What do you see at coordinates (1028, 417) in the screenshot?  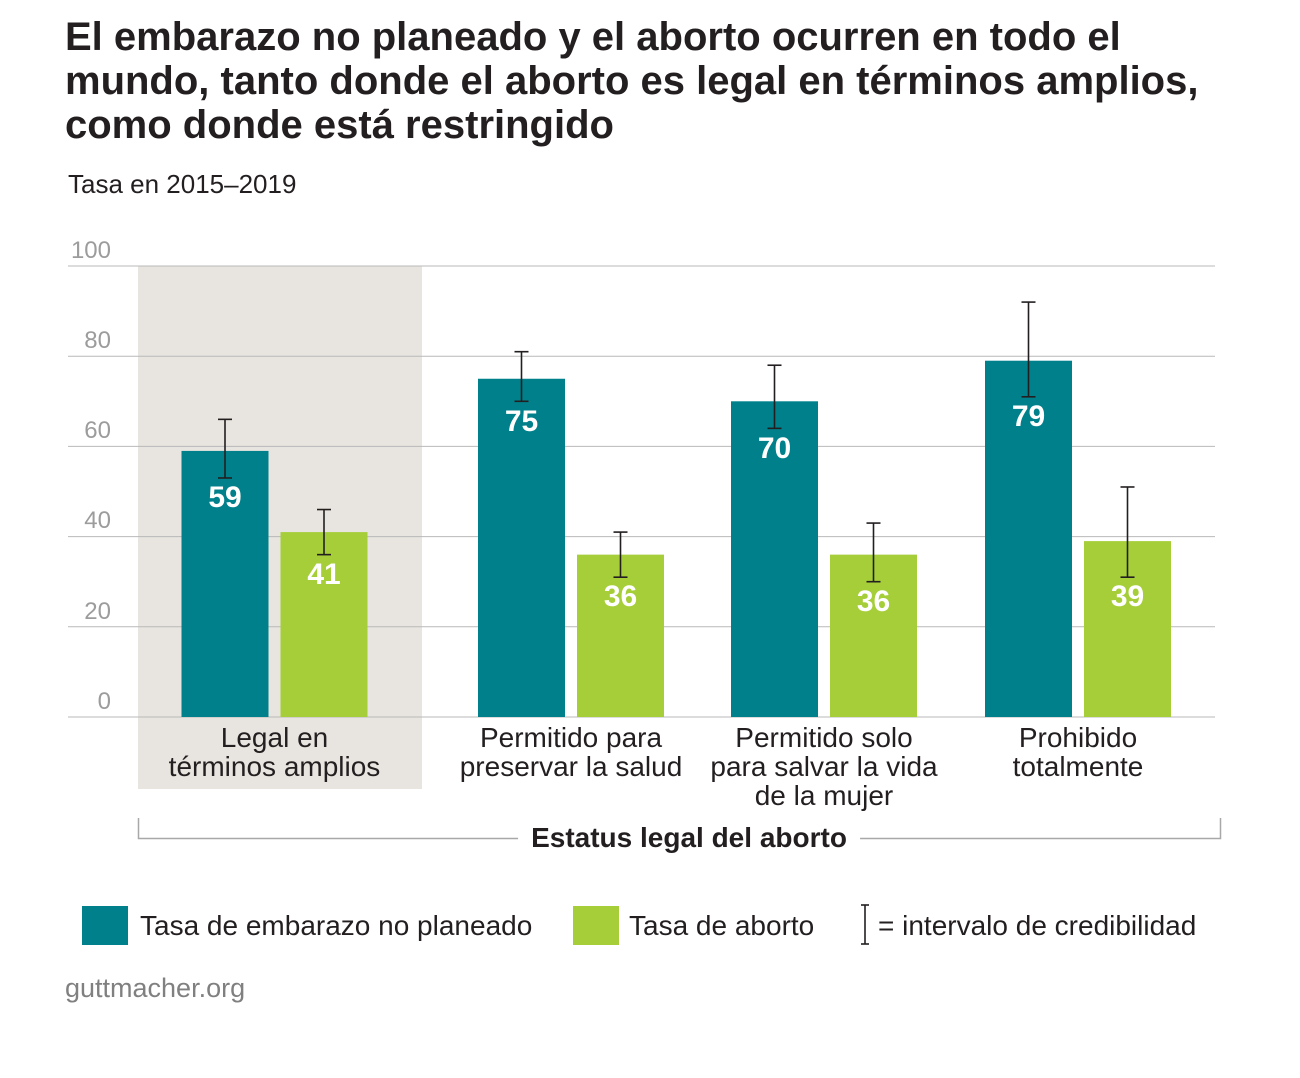 I see `value-label-tasa-de-embarazo-no-planeado-4: 79` at bounding box center [1028, 417].